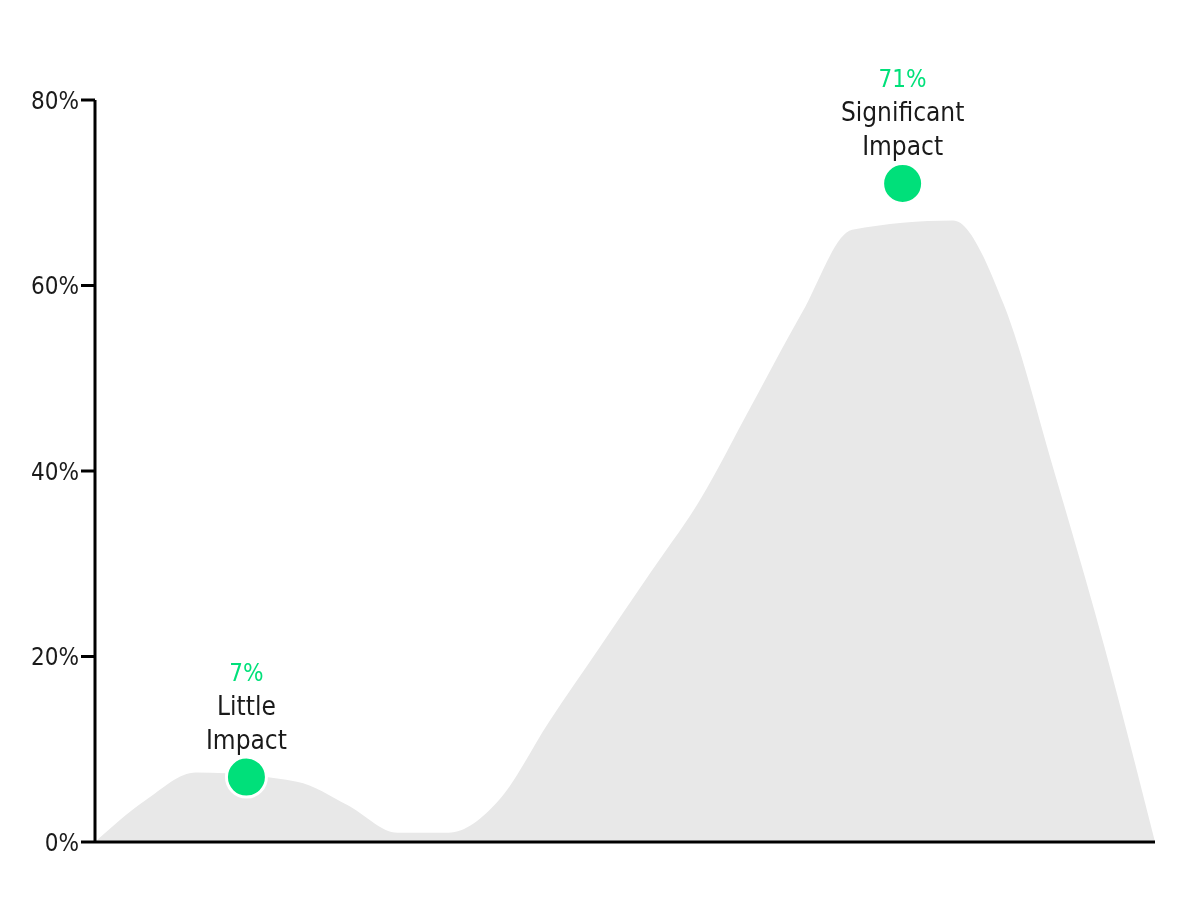 The height and width of the screenshot is (897, 1200). What do you see at coordinates (902, 79) in the screenshot?
I see `data-label: 71%` at bounding box center [902, 79].